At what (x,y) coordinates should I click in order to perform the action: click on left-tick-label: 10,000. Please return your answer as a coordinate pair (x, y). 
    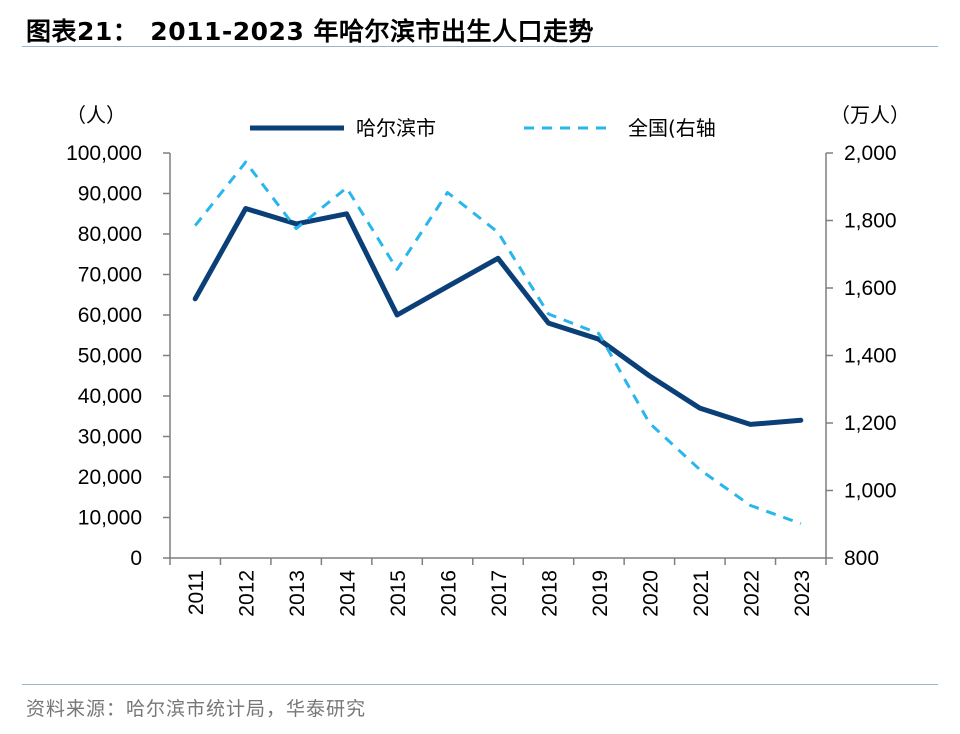
    Looking at the image, I should click on (110, 518).